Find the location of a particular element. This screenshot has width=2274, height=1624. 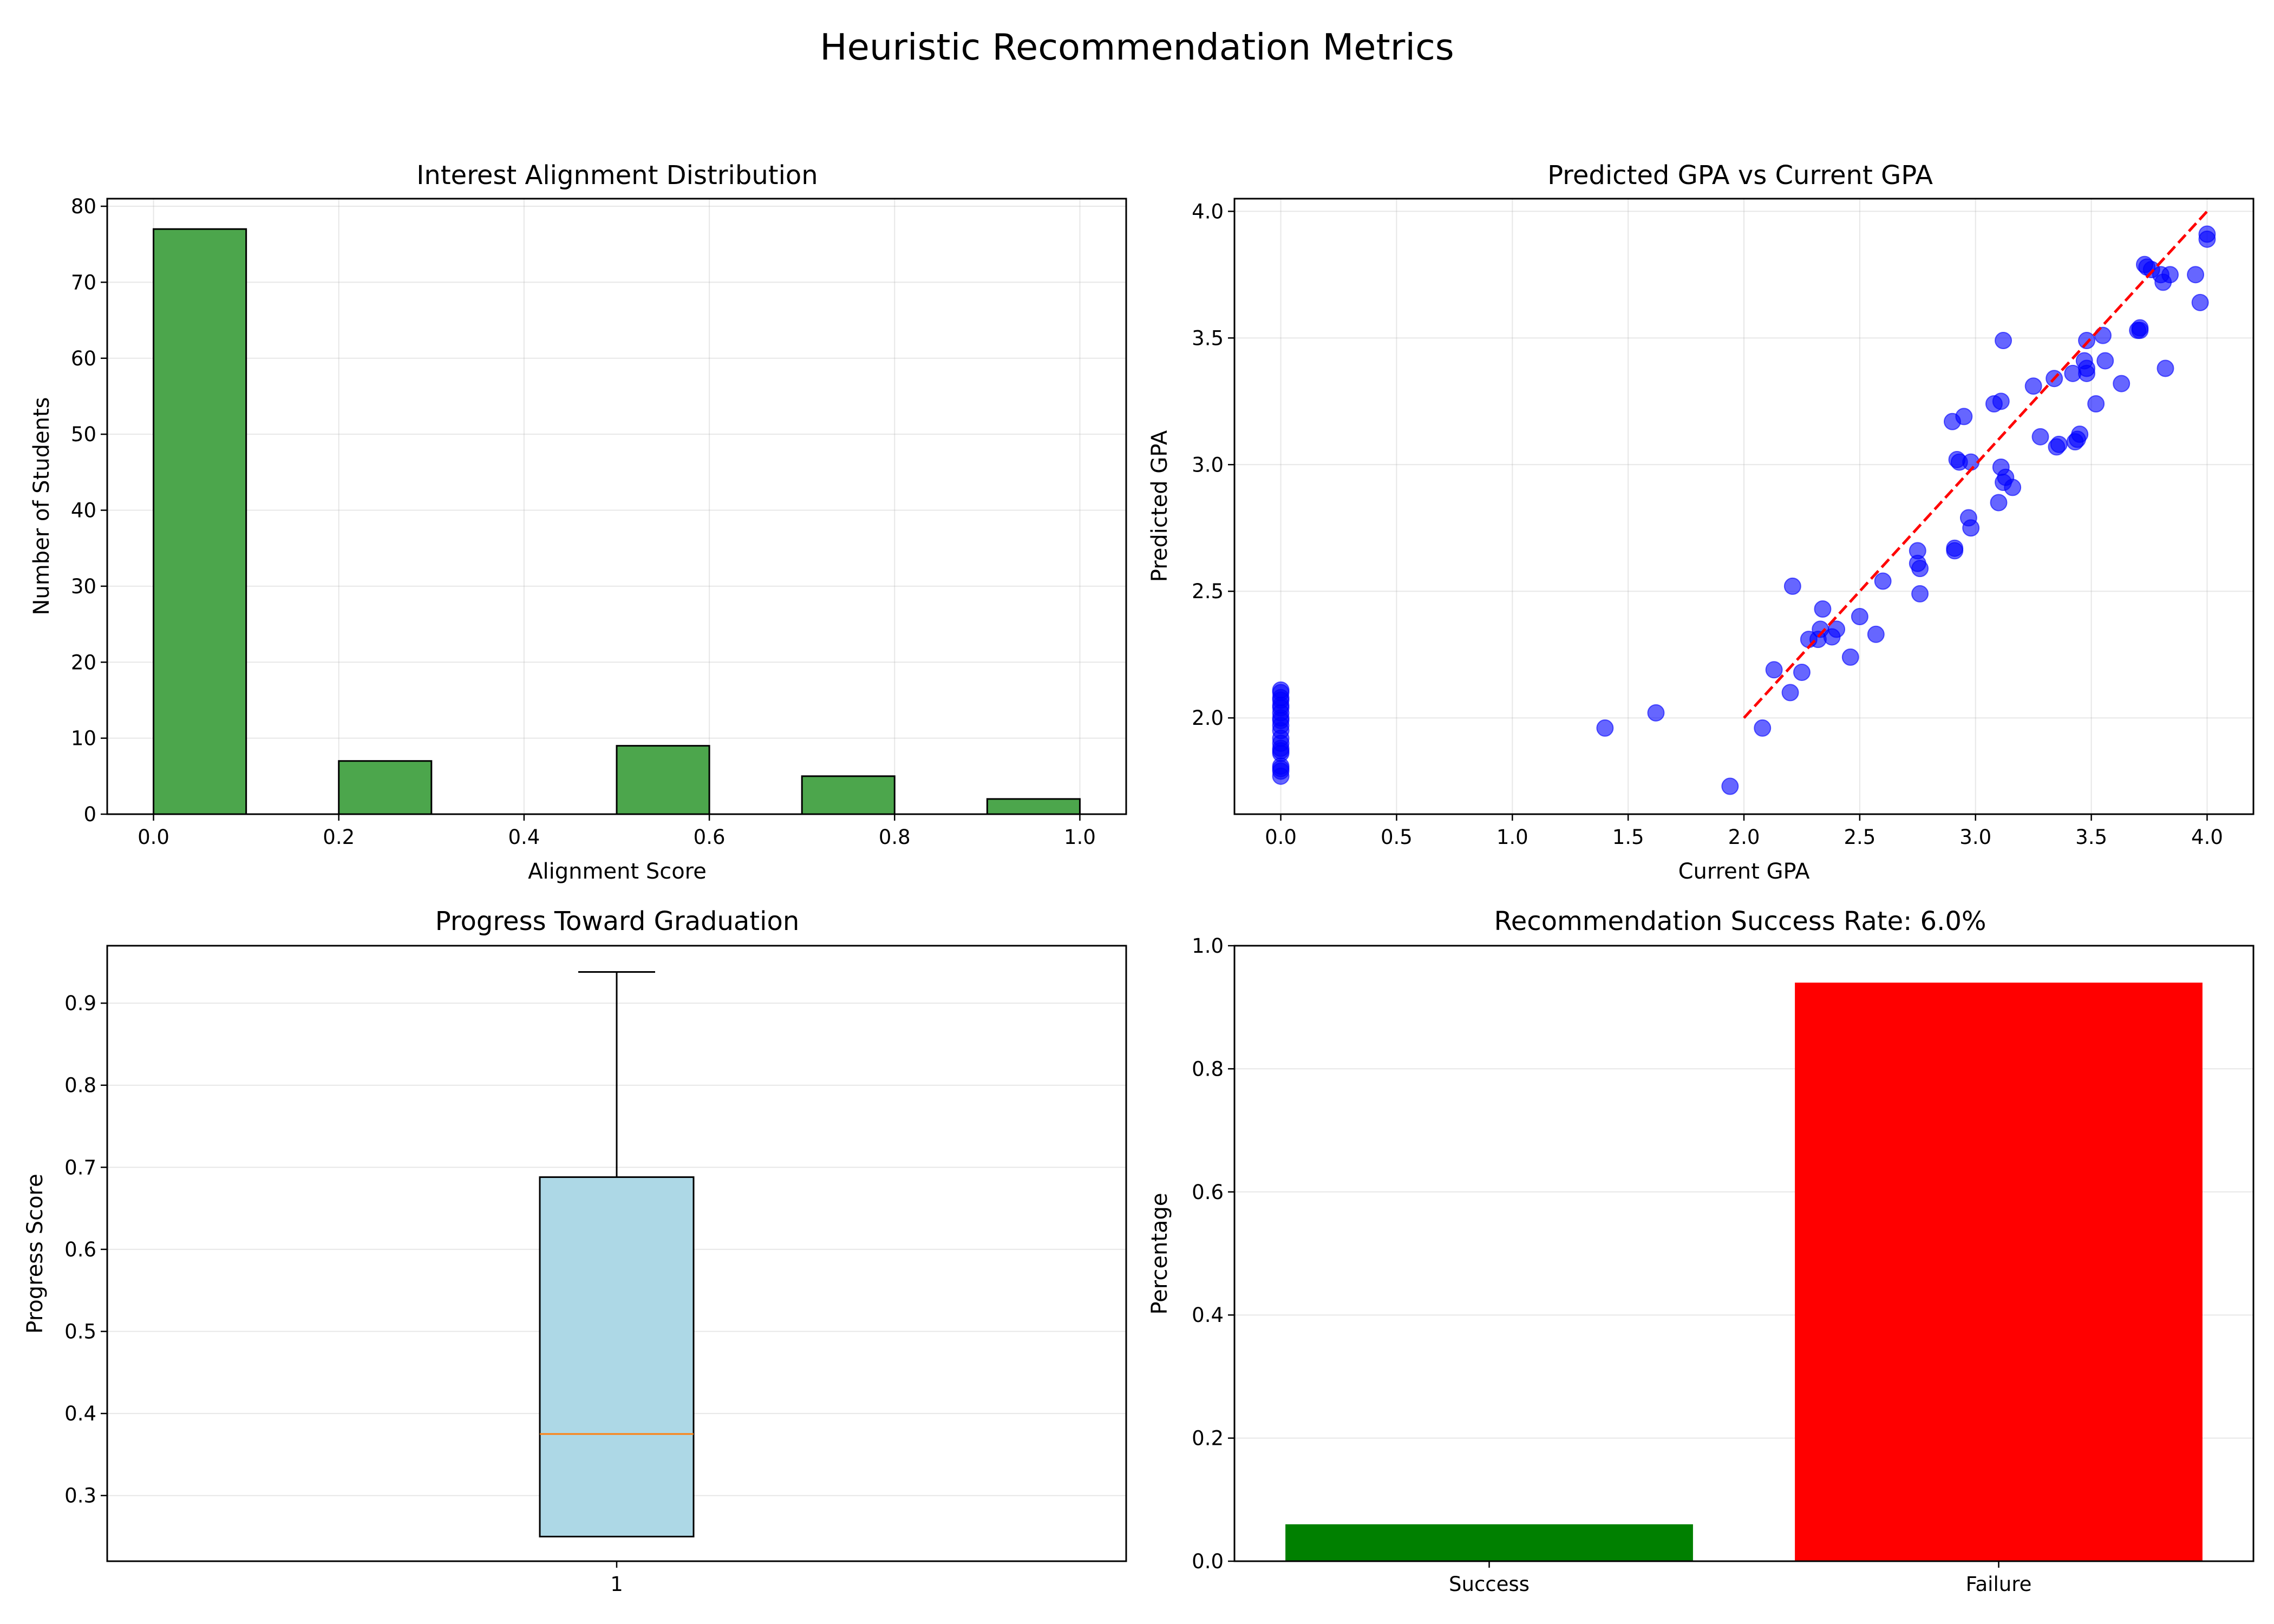

hist-xtick-label: 0.0 is located at coordinates (154, 837).